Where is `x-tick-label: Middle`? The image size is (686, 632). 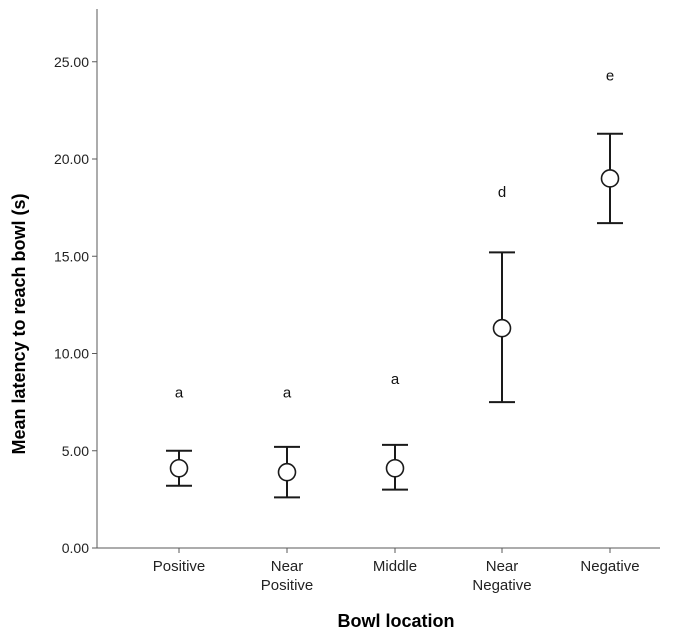
x-tick-label: Middle is located at coordinates (395, 566).